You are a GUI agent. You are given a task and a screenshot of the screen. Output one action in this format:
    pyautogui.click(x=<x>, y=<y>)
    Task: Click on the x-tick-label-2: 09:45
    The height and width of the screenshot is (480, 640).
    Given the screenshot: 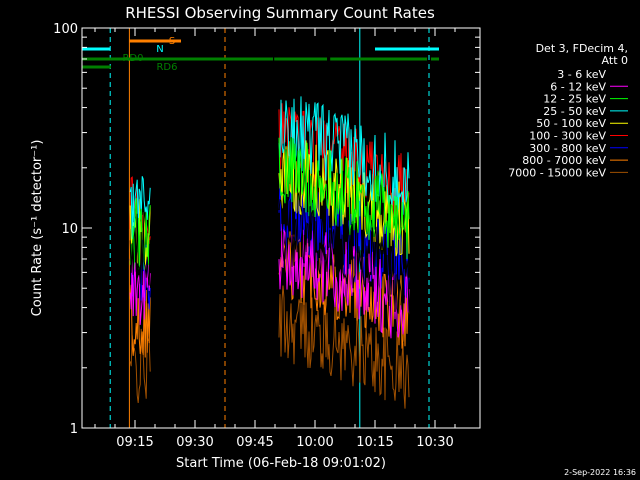 What is the action you would take?
    pyautogui.click(x=254, y=442)
    